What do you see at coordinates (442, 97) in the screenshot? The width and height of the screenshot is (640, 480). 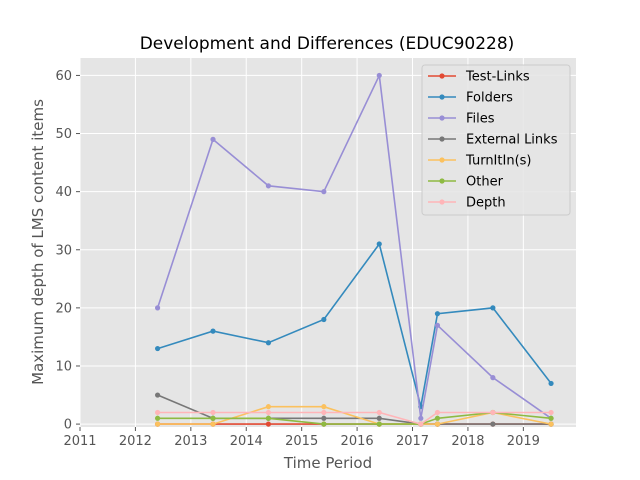 I see `legend-marker-folders` at bounding box center [442, 97].